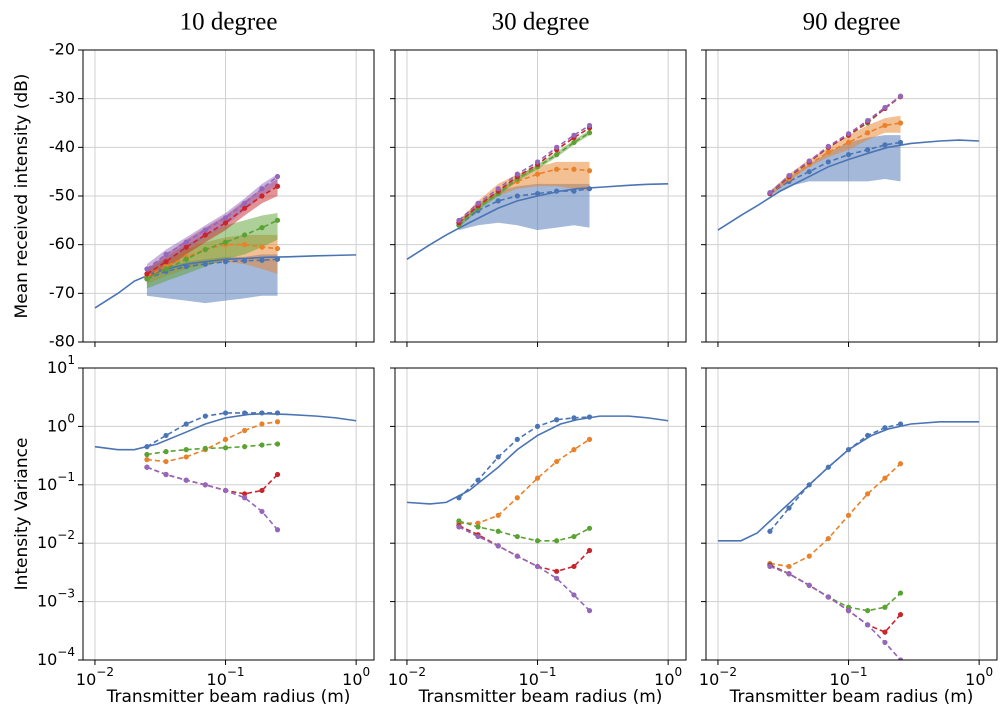 The image size is (1001, 711). Describe the element at coordinates (541, 22) in the screenshot. I see `panel-title: 30 degree` at that location.